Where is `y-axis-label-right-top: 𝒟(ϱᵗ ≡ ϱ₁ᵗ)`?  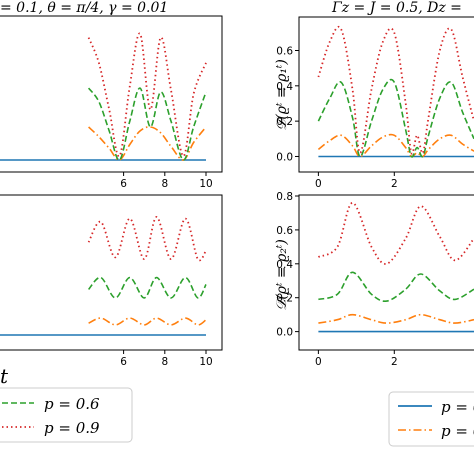
y-axis-label-right-top: 𝒟(ϱᵗ ≡ ϱ₁ᵗ) is located at coordinates (282, 95).